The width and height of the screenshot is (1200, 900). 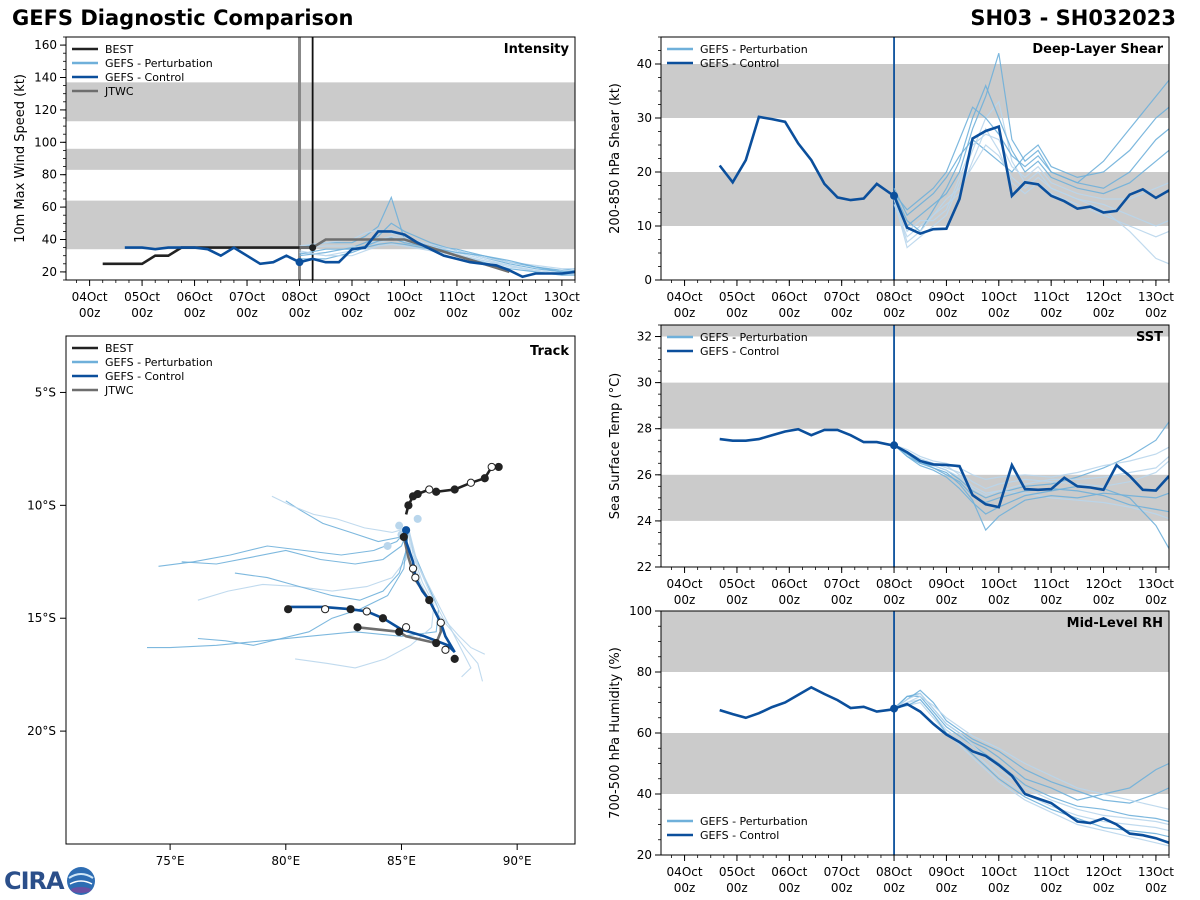 I want to click on sst-x-tick-day: 11Oct, so click(x=1051, y=584).